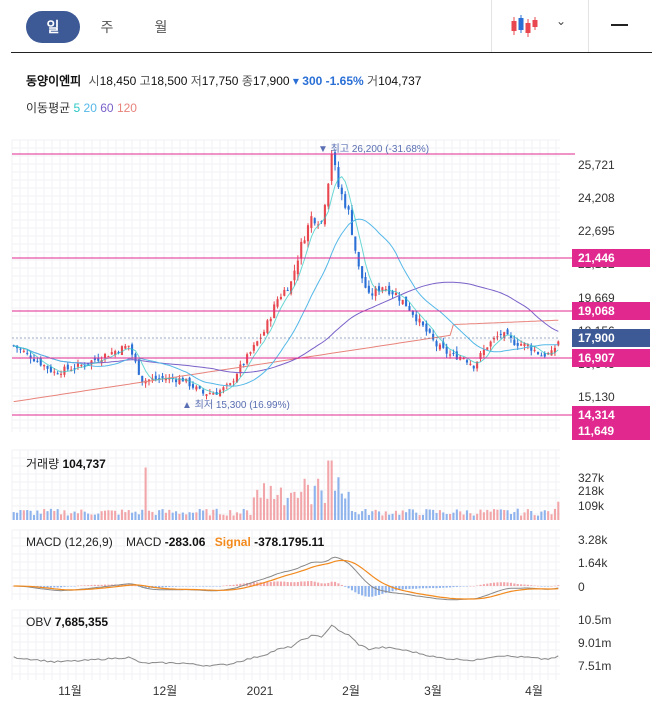 The height and width of the screenshot is (707, 652). What do you see at coordinates (286, 490) in the screenshot?
I see `volume-series` at bounding box center [286, 490].